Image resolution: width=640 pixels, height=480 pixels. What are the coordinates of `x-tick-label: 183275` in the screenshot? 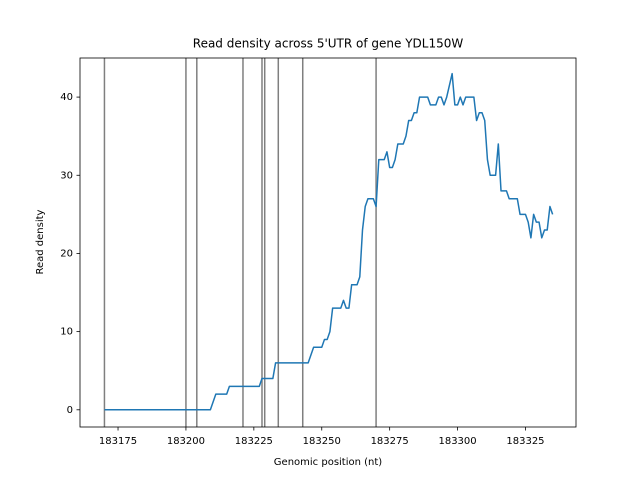 It's located at (390, 441).